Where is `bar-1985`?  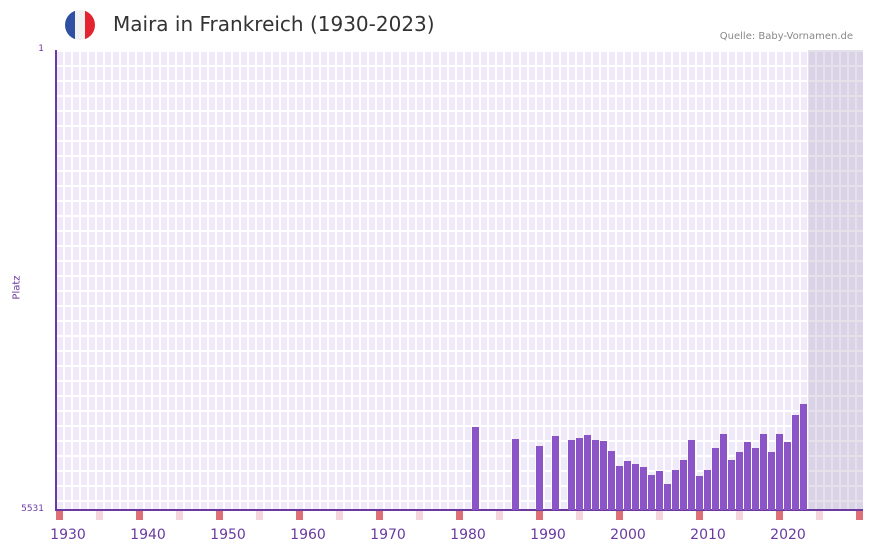
bar-1985 is located at coordinates (515, 474).